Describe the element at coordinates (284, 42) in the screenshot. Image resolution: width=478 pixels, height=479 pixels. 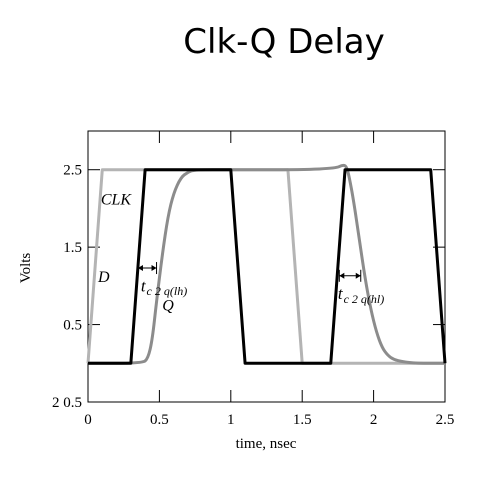
I see `slide-title: Clk-Q Delay` at that location.